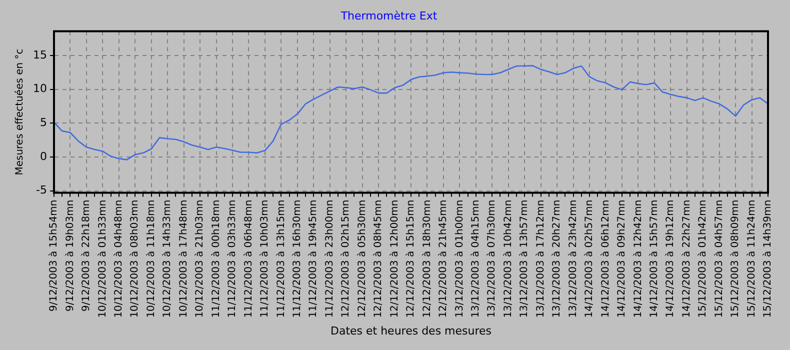 The image size is (790, 350). What do you see at coordinates (670, 259) in the screenshot?
I see `x-tick-label: 14/12/2003 à 19h12mn` at bounding box center [670, 259].